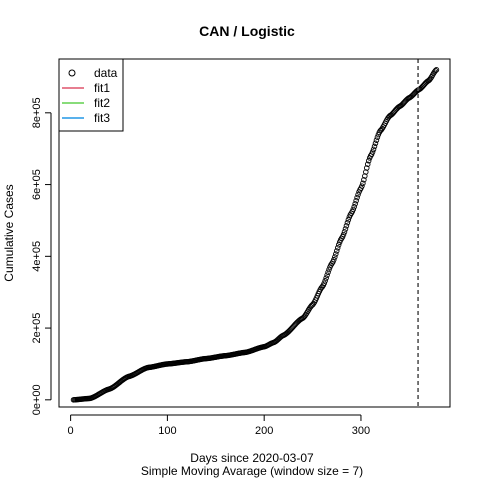 The height and width of the screenshot is (485, 480). I want to click on y-axis-label: Cumulative Cases, so click(9, 232).